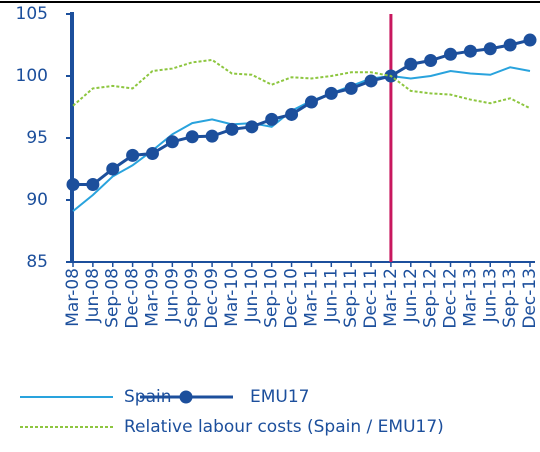 The width and height of the screenshot is (540, 452). I want to click on x-tick-label: Mar-13, so click(470, 297).